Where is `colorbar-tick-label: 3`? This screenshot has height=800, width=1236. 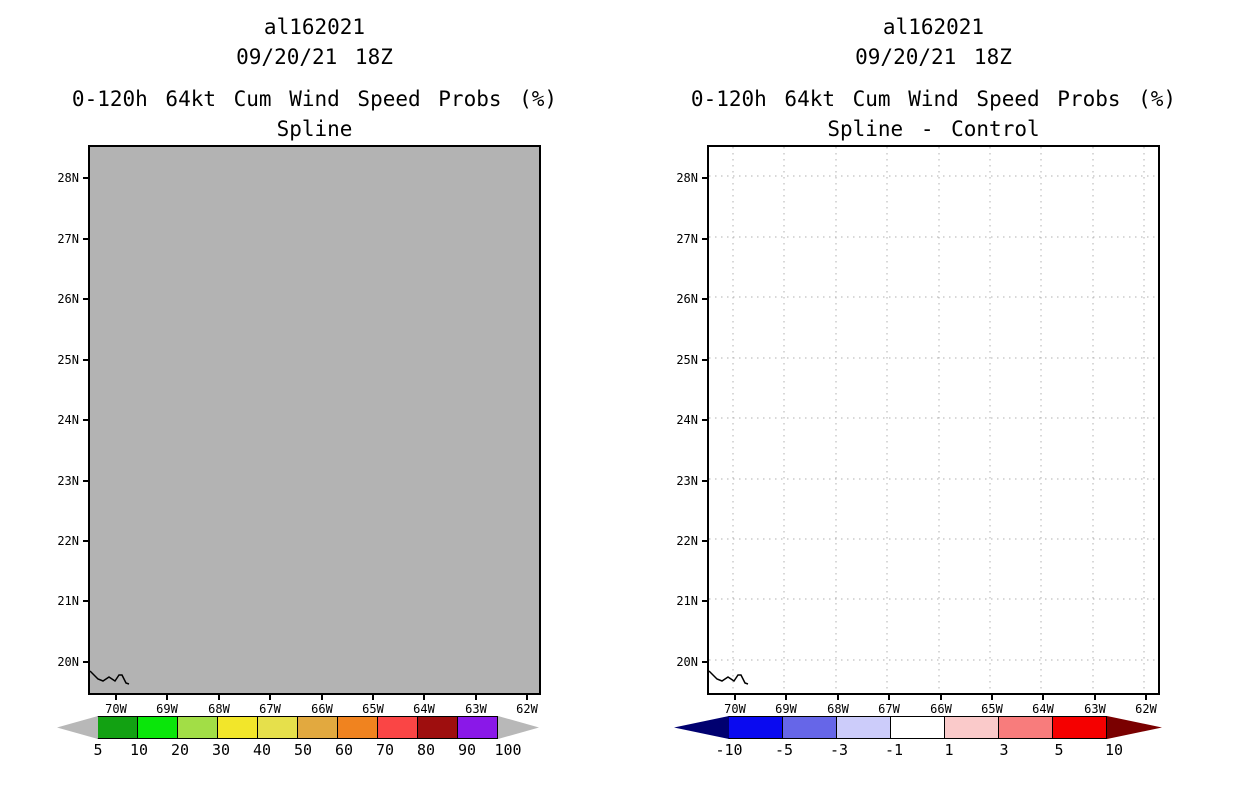 colorbar-tick-label: 3 is located at coordinates (1004, 750).